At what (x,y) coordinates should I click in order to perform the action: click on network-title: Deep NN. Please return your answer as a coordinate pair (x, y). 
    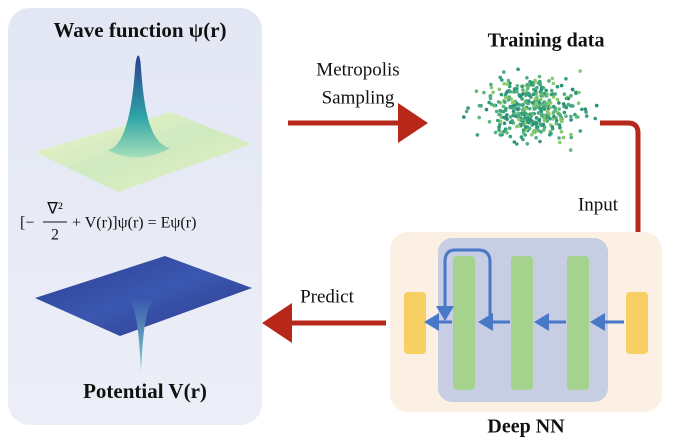
    Looking at the image, I should click on (526, 427).